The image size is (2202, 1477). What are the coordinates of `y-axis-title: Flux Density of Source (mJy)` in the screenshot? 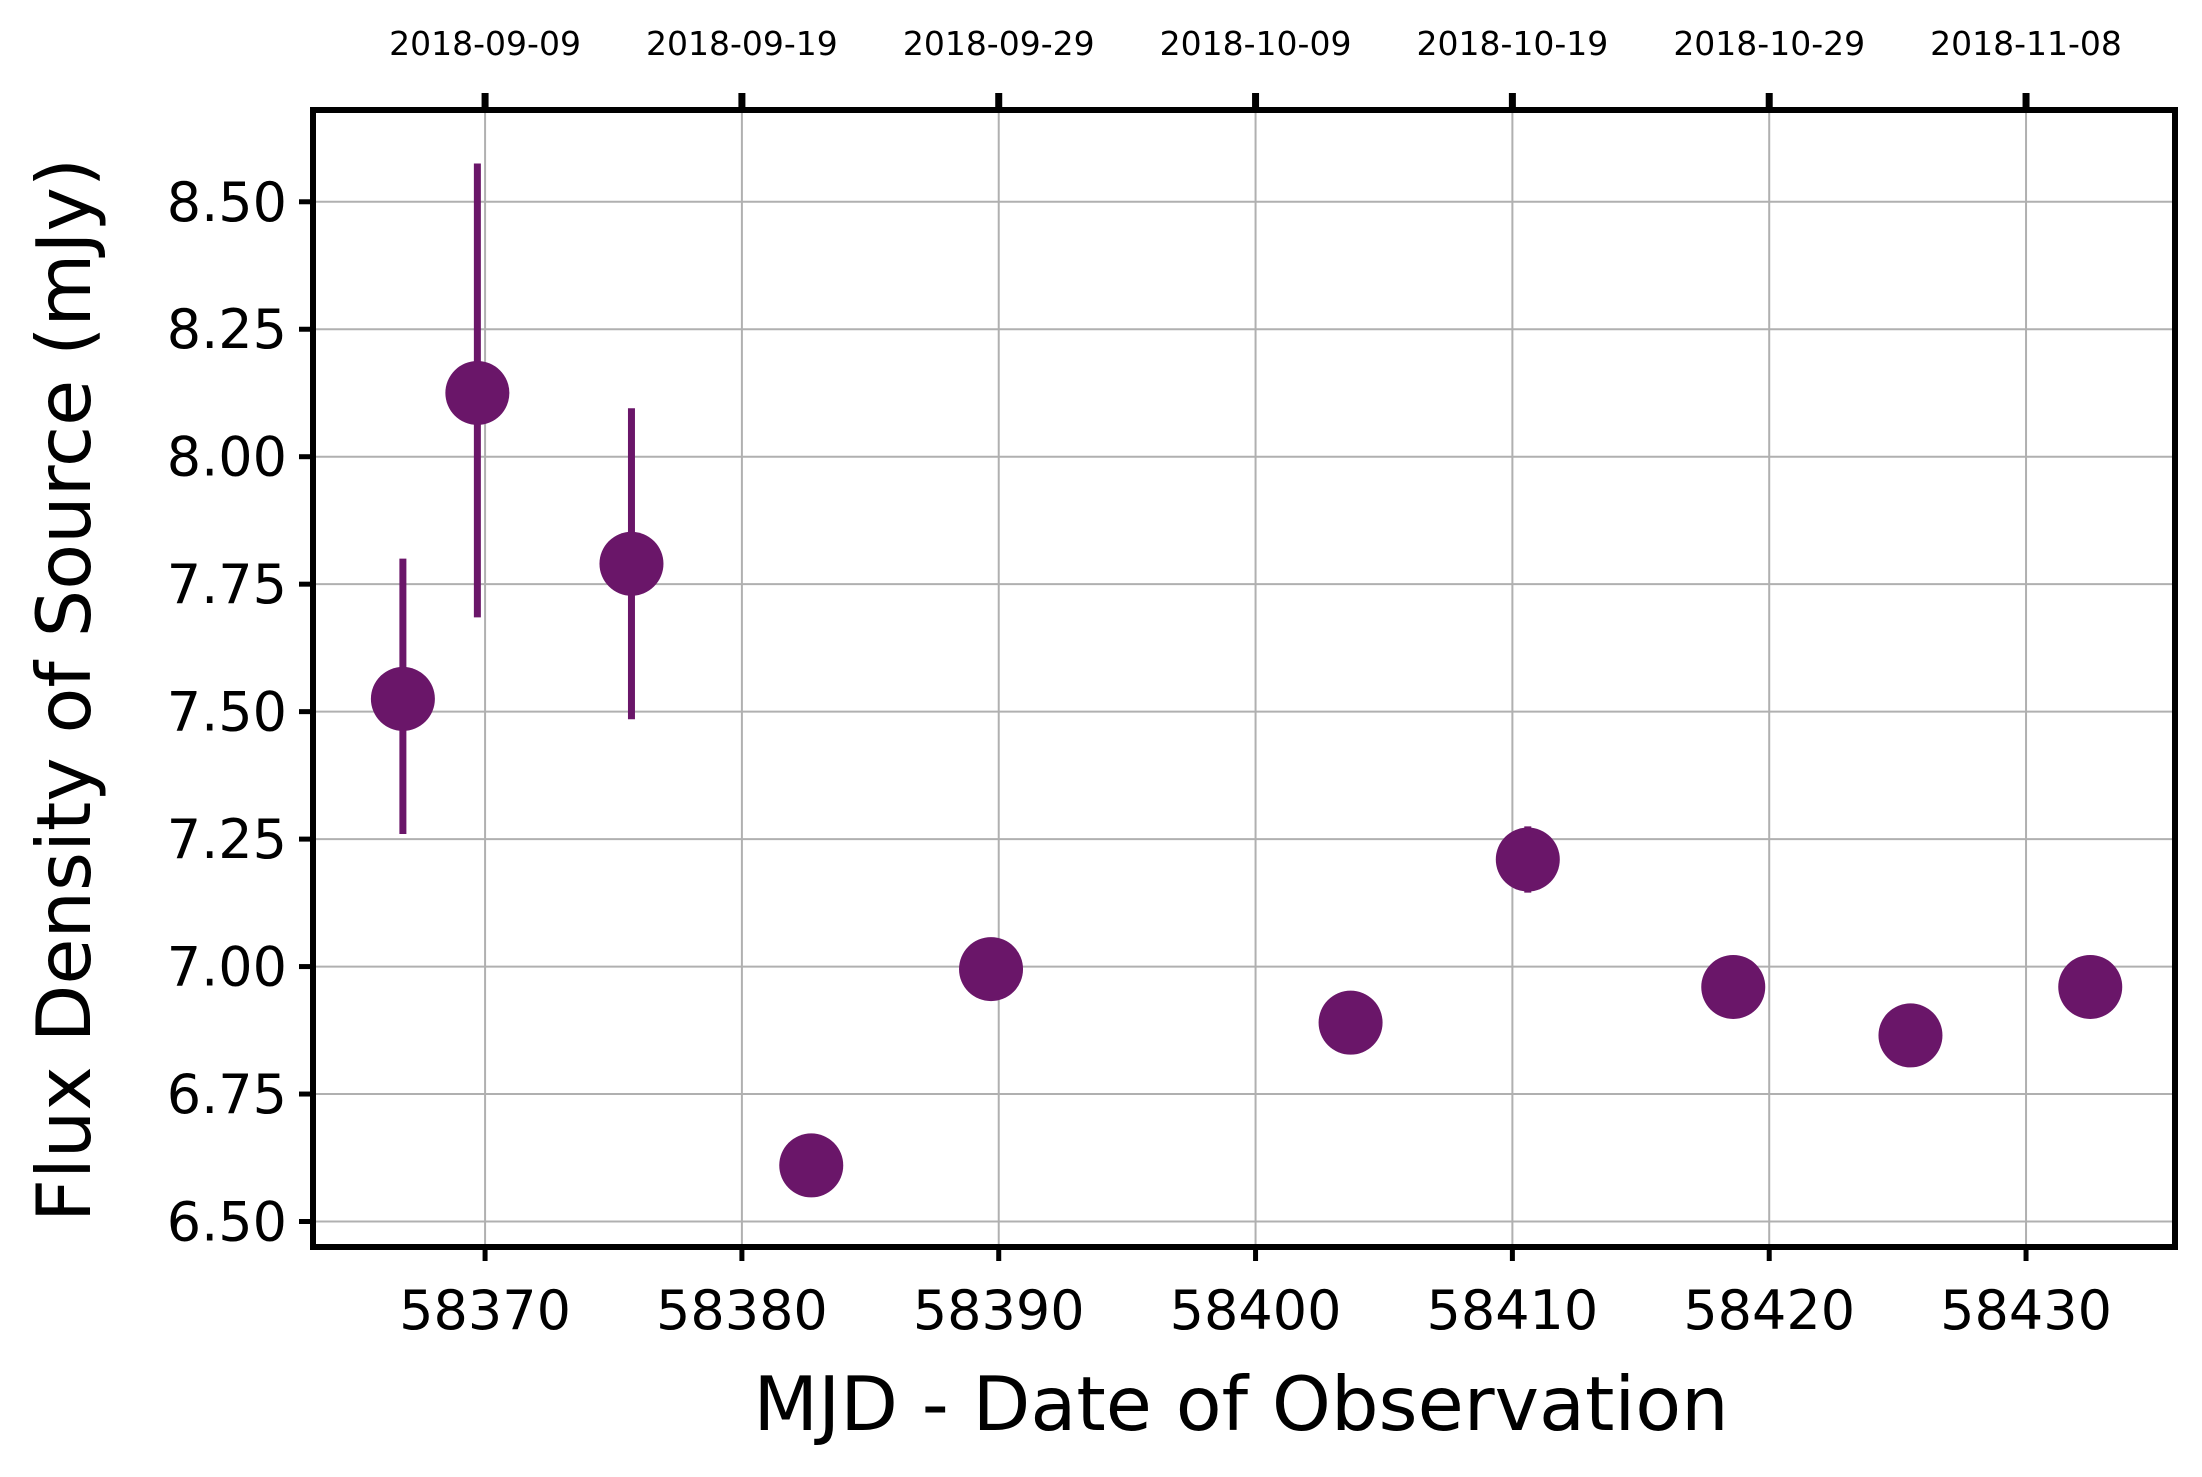 It's located at (64, 690).